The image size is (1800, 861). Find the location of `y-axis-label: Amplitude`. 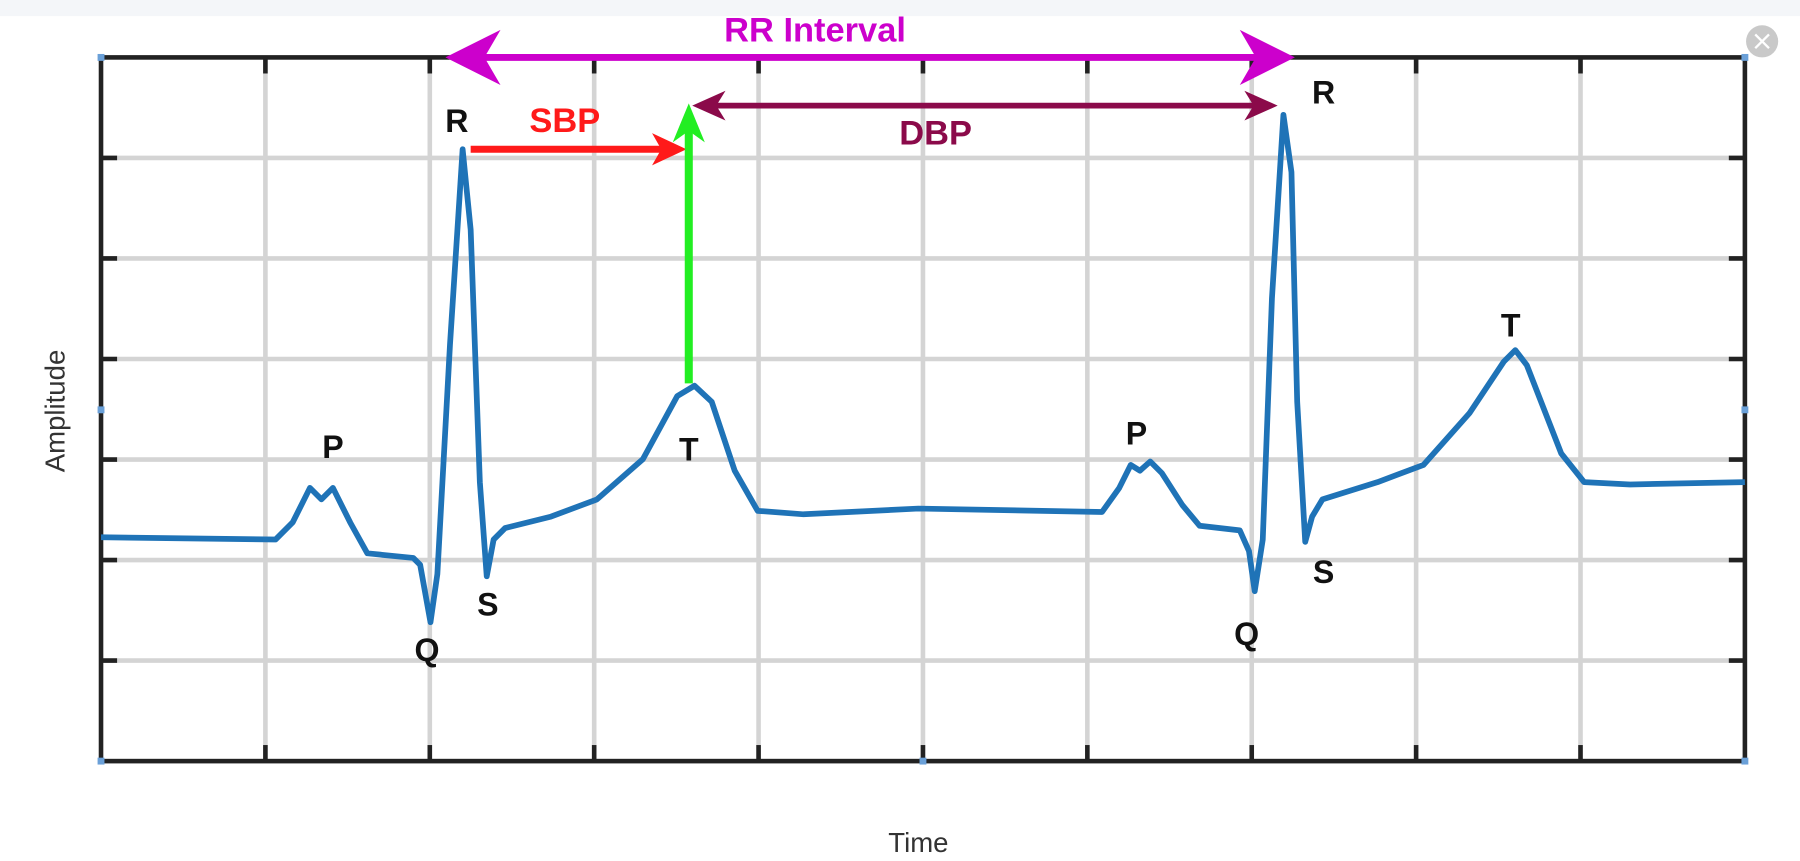

y-axis-label: Amplitude is located at coordinates (54, 411).